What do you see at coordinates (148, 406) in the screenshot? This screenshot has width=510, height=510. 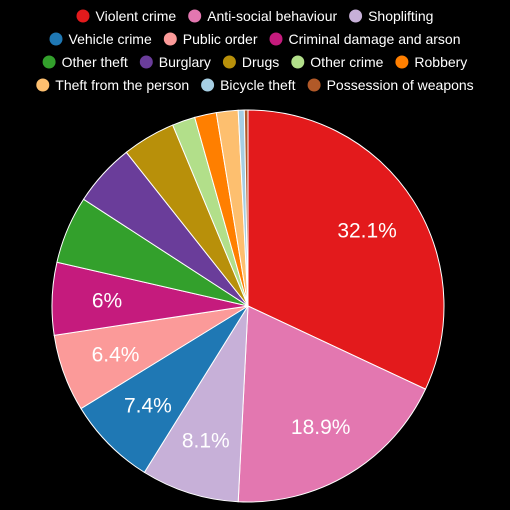 I see `slice-label-vehicle-crime: 7.4%` at bounding box center [148, 406].